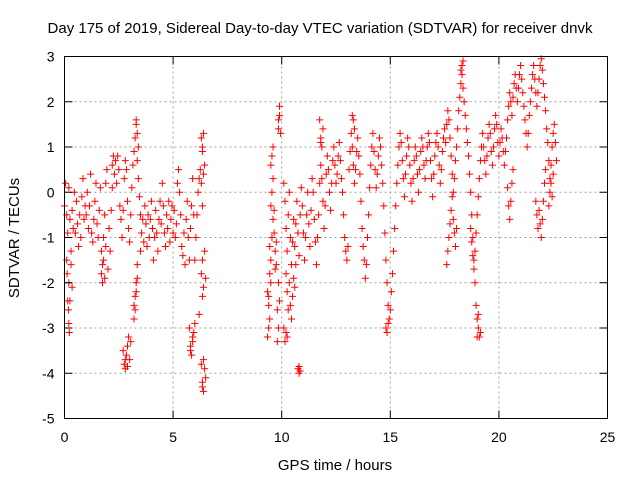  Describe the element at coordinates (335, 465) in the screenshot. I see `x-axis-label: GPS time / hours` at that location.